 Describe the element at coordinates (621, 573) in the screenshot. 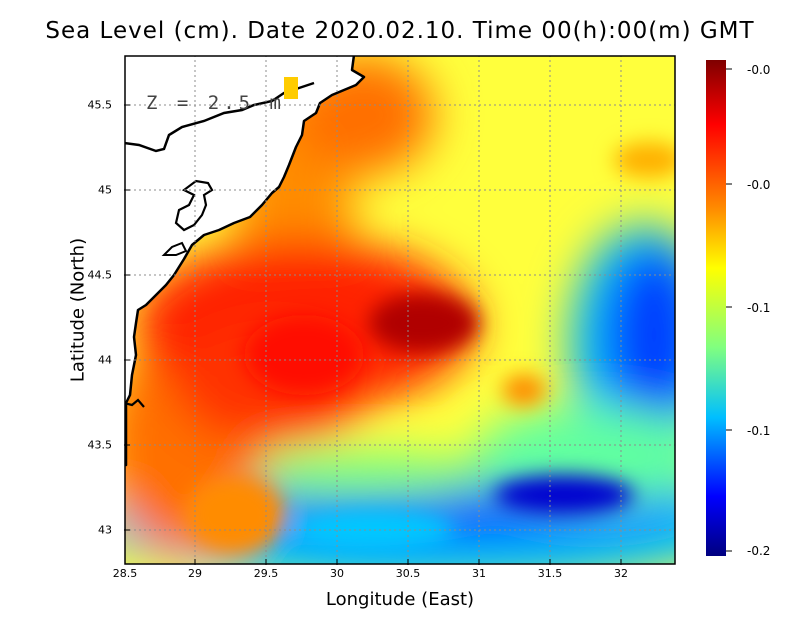

I see `x-tick-label: 32` at that location.